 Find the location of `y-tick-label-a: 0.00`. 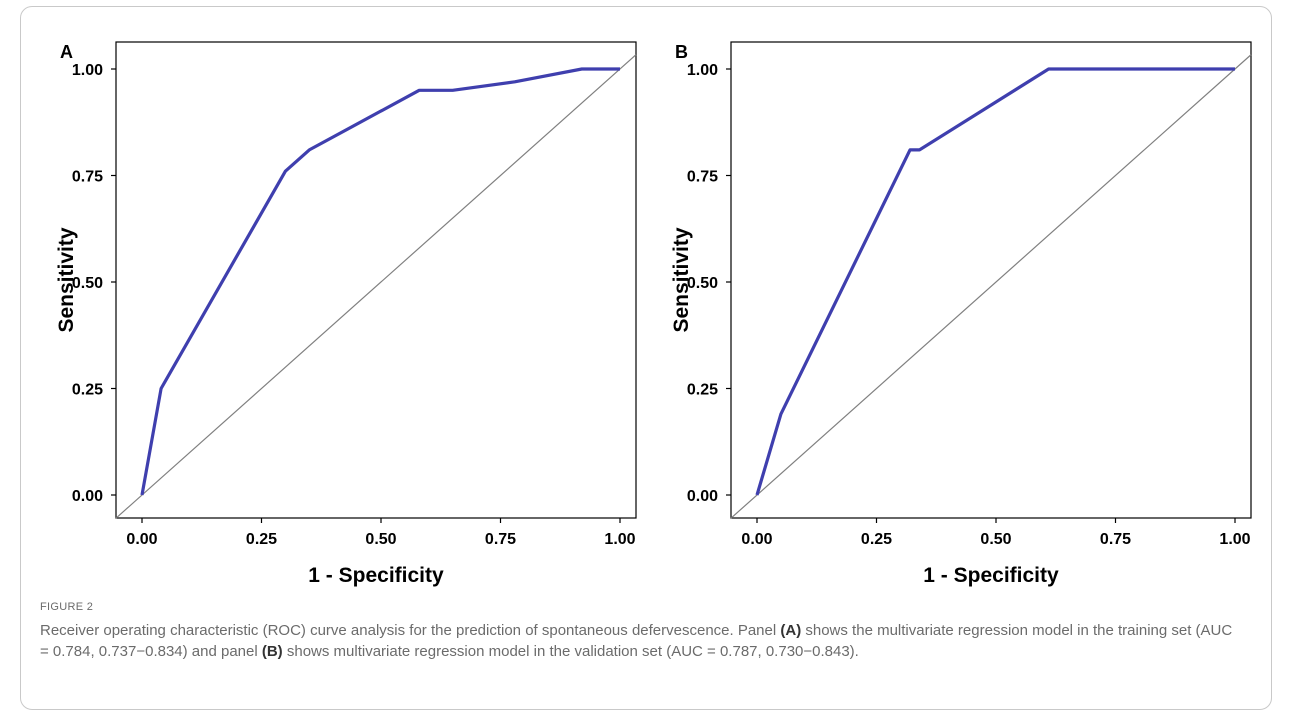

y-tick-label-a: 0.00 is located at coordinates (87, 496).